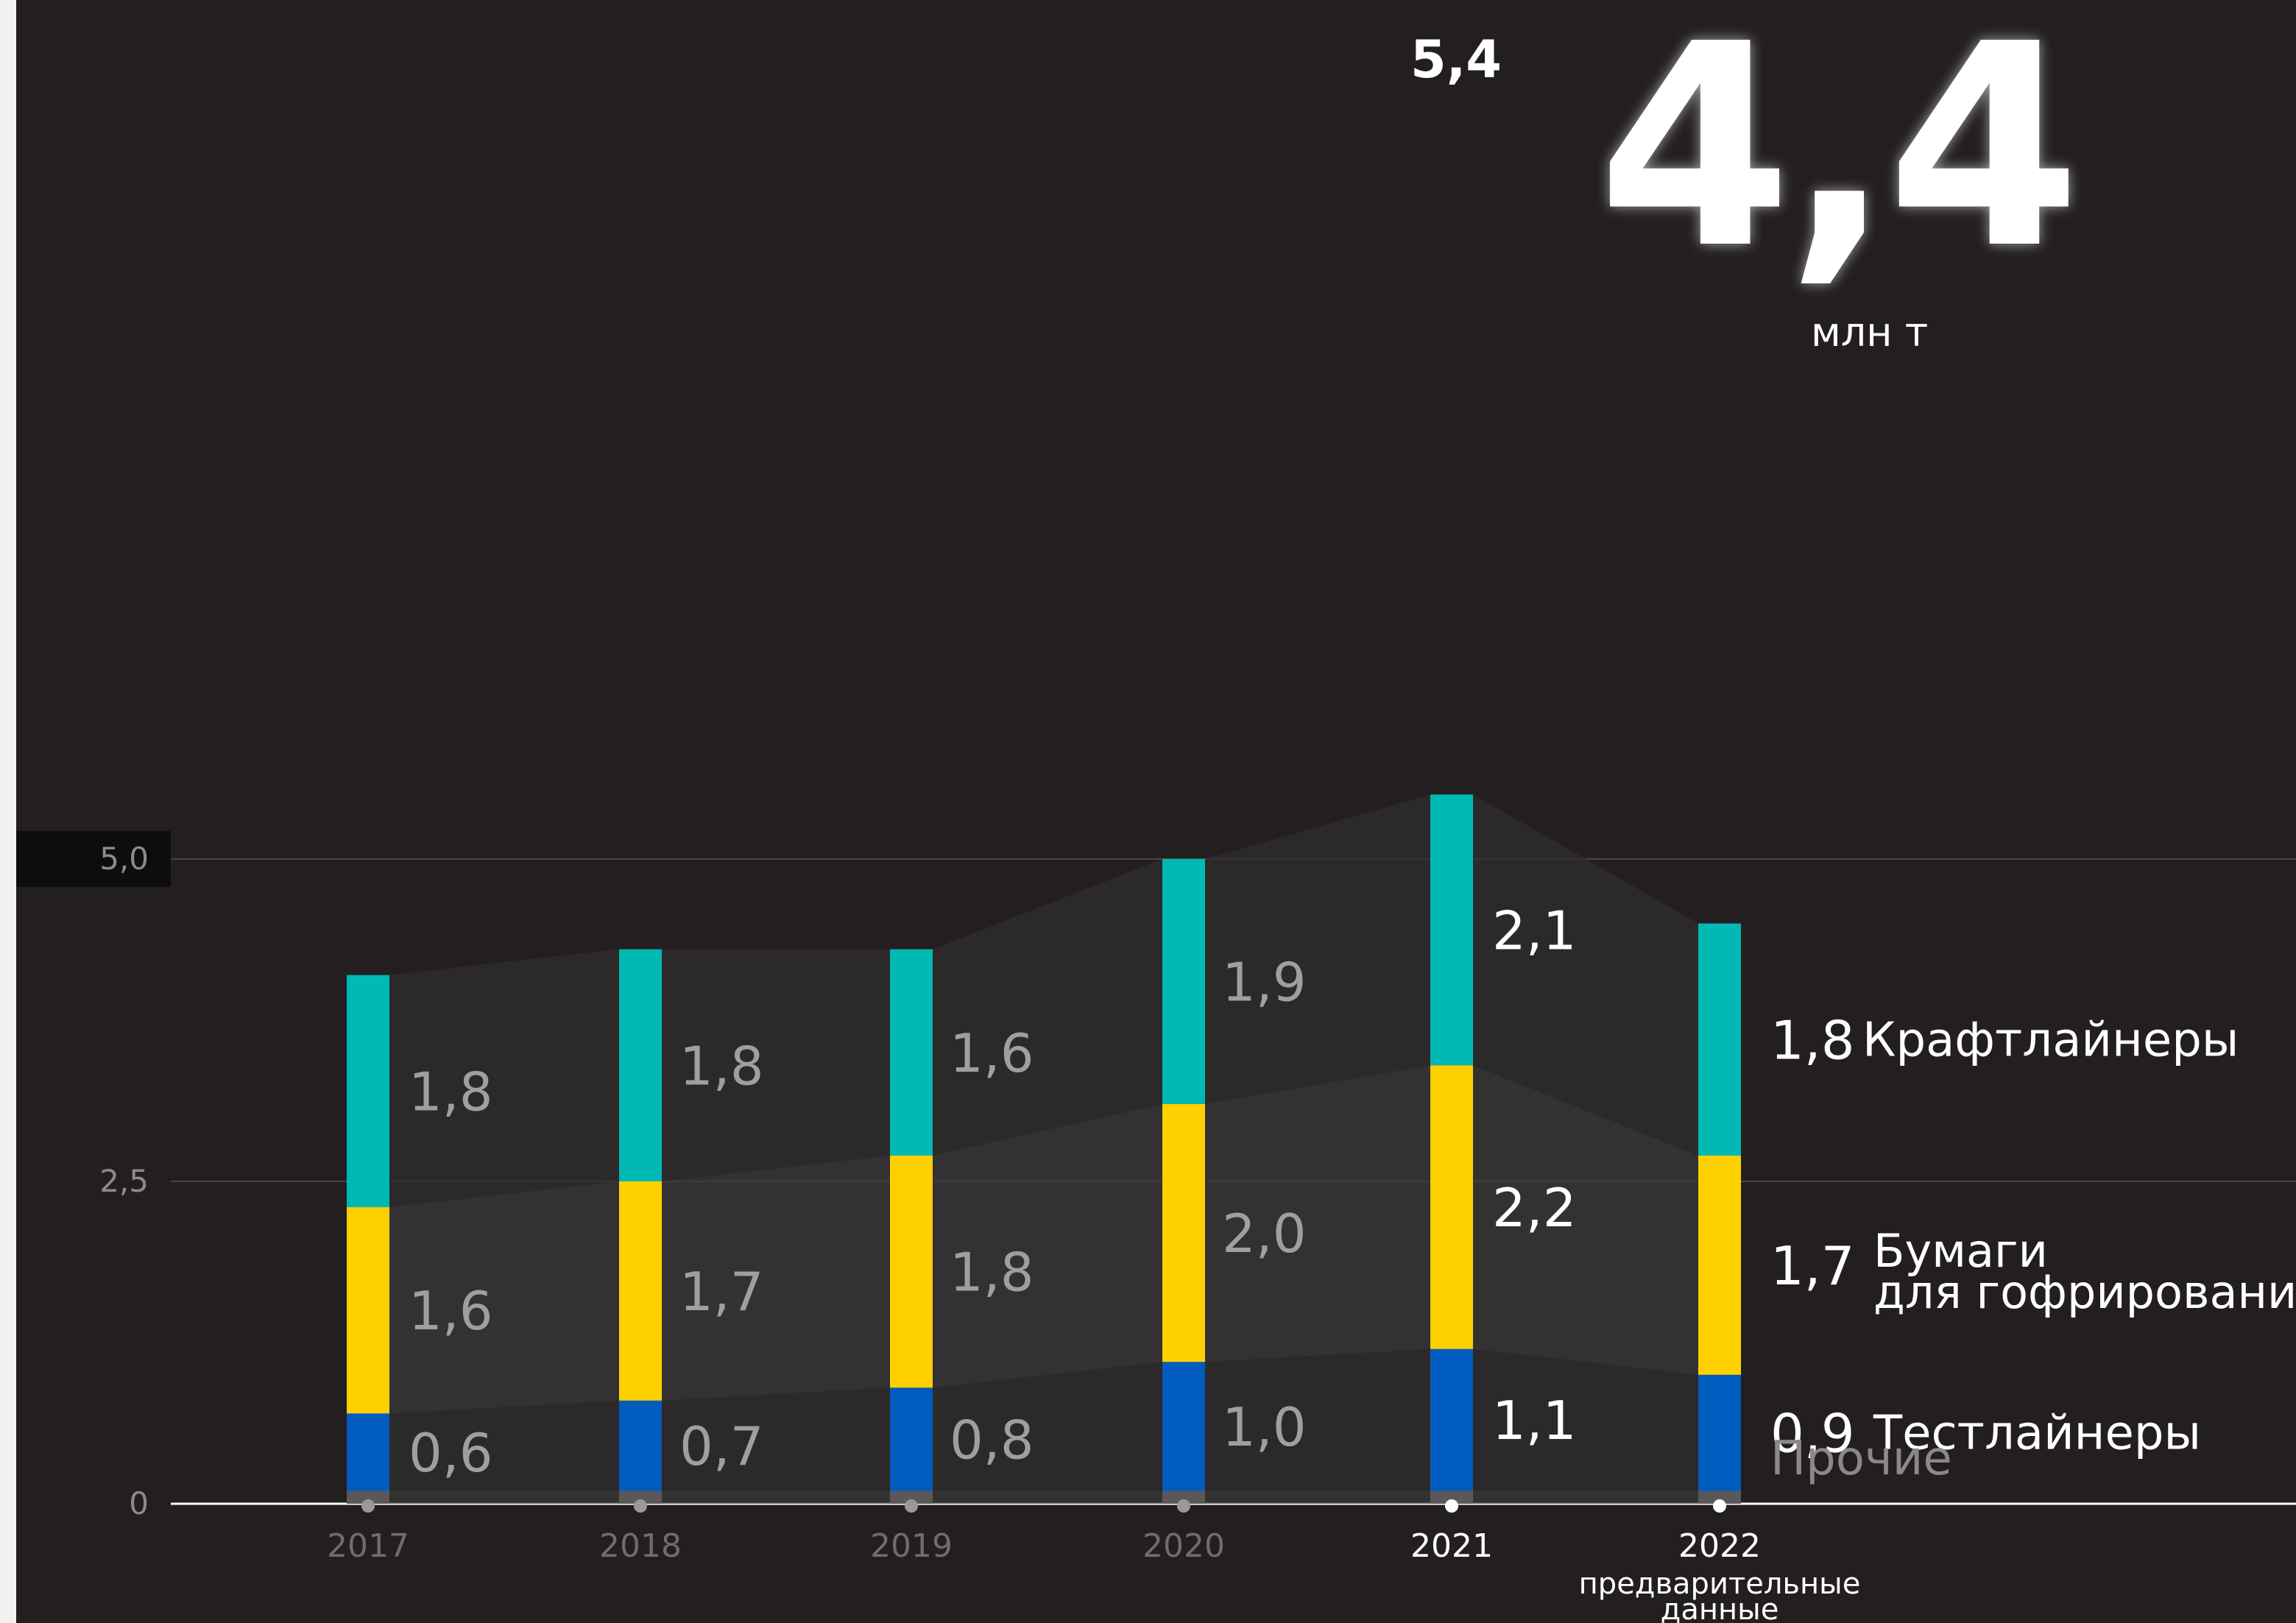 This screenshot has width=2296, height=1623. Describe the element at coordinates (992, 1440) in the screenshot. I see `data-label: 0,8` at that location.